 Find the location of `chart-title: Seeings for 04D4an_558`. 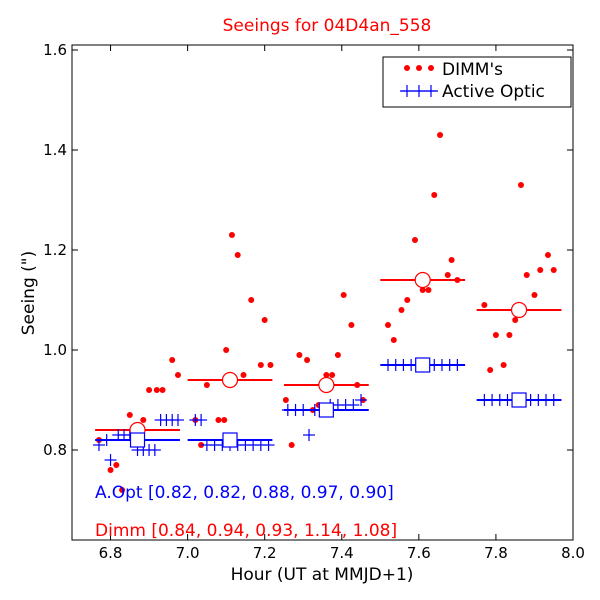

chart-title: Seeings for 04D4an_558 is located at coordinates (327, 26).